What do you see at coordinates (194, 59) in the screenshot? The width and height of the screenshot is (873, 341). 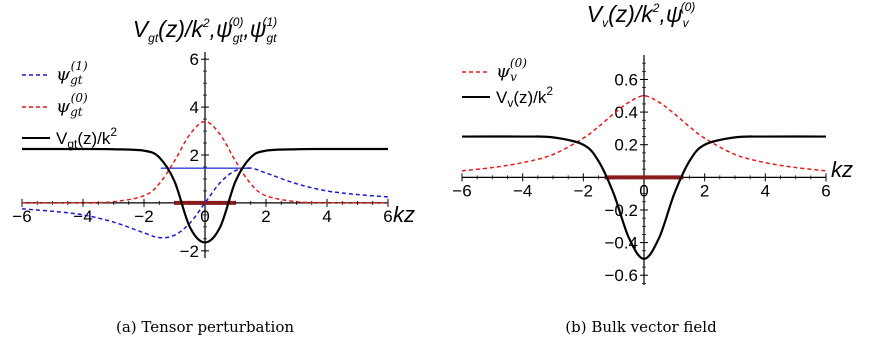 I see `chart-a-y-tick-label: 6` at bounding box center [194, 59].